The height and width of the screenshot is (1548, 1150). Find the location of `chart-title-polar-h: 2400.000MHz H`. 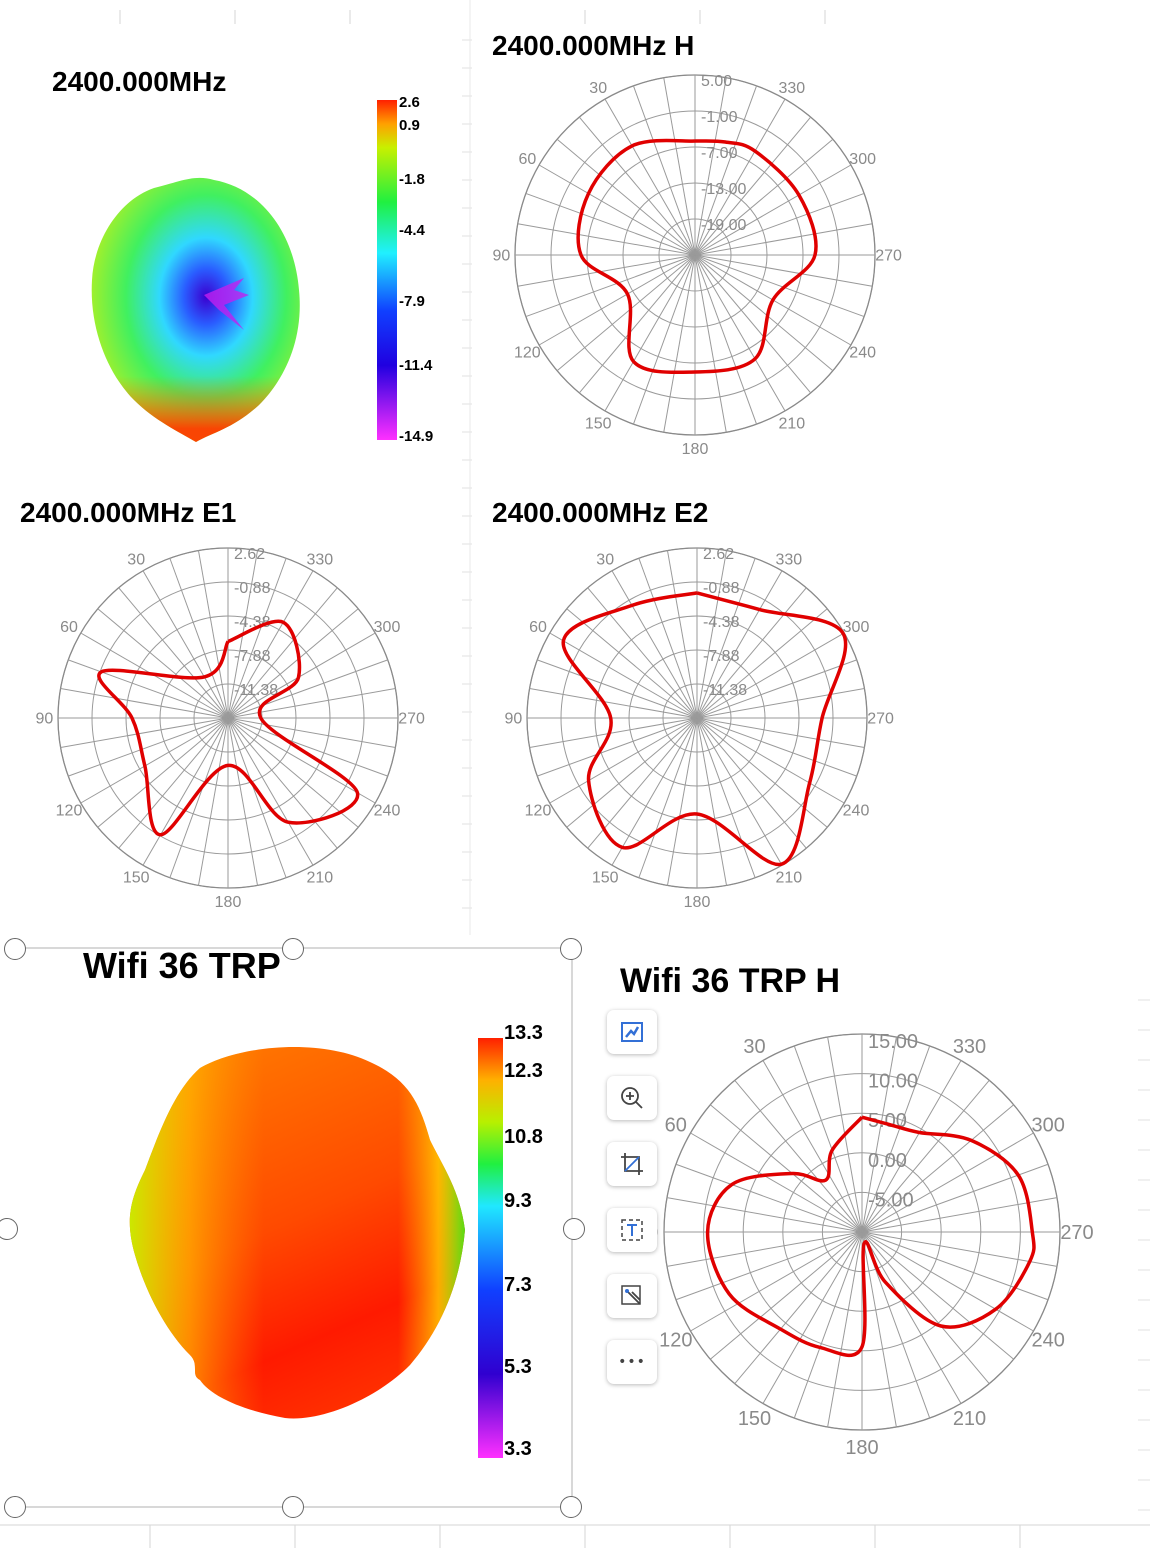

chart-title-polar-h: 2400.000MHz H is located at coordinates (593, 45).